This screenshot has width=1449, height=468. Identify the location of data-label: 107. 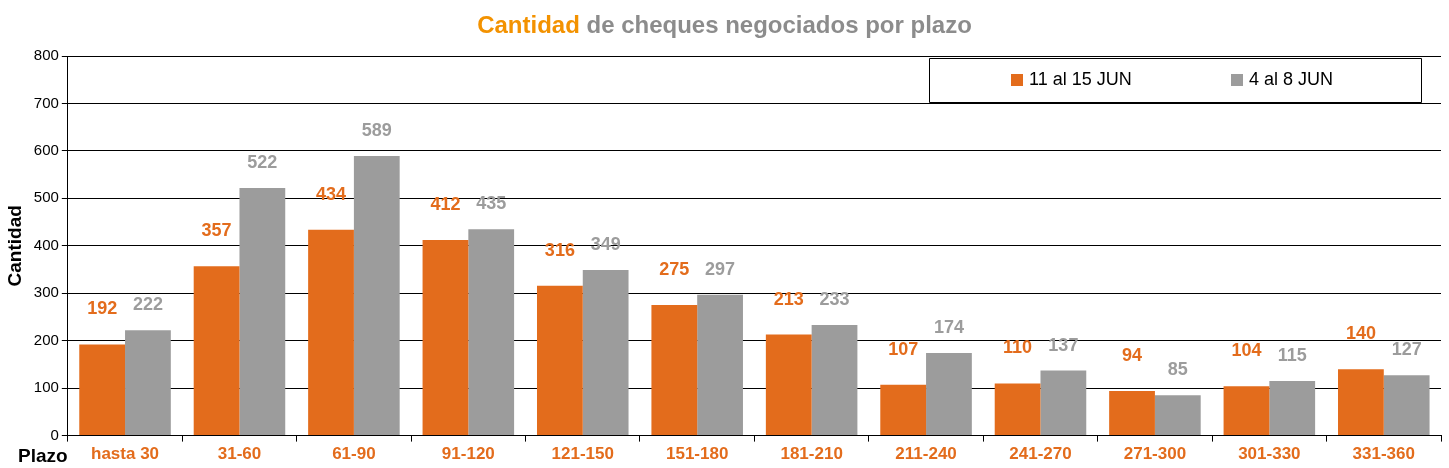
(903, 348).